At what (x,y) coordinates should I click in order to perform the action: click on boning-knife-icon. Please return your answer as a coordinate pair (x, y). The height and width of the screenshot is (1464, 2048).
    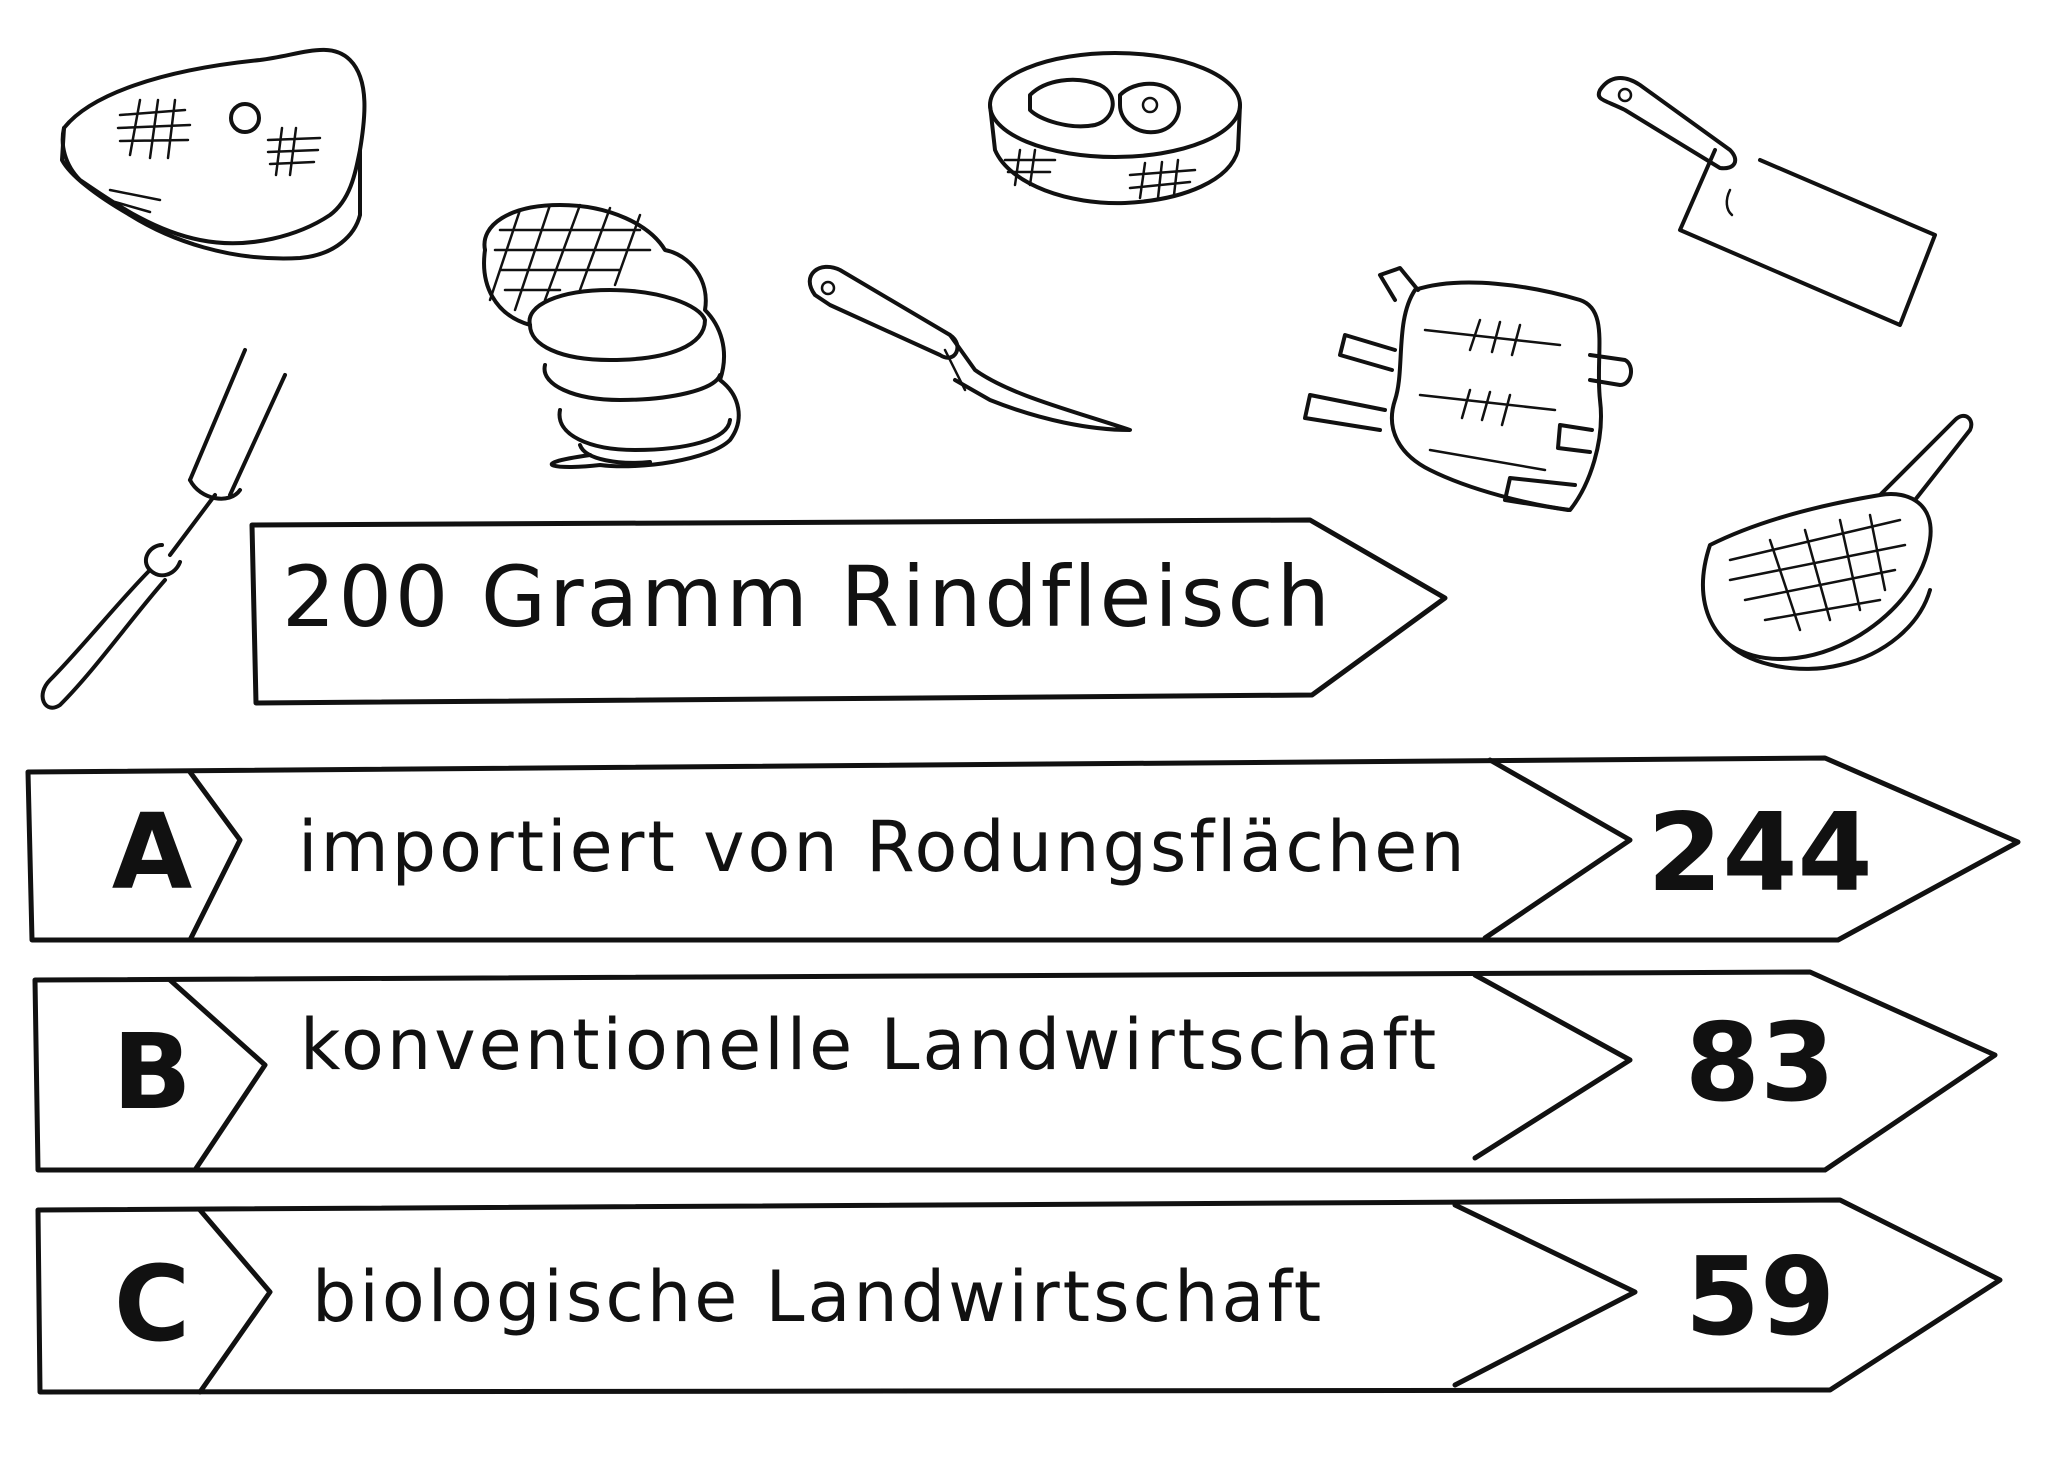
    Looking at the image, I should click on (970, 348).